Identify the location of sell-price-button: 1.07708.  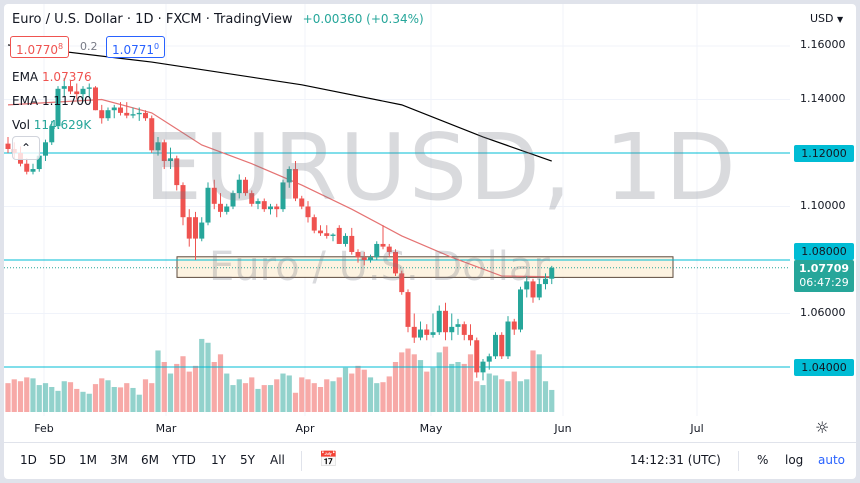
(40, 47).